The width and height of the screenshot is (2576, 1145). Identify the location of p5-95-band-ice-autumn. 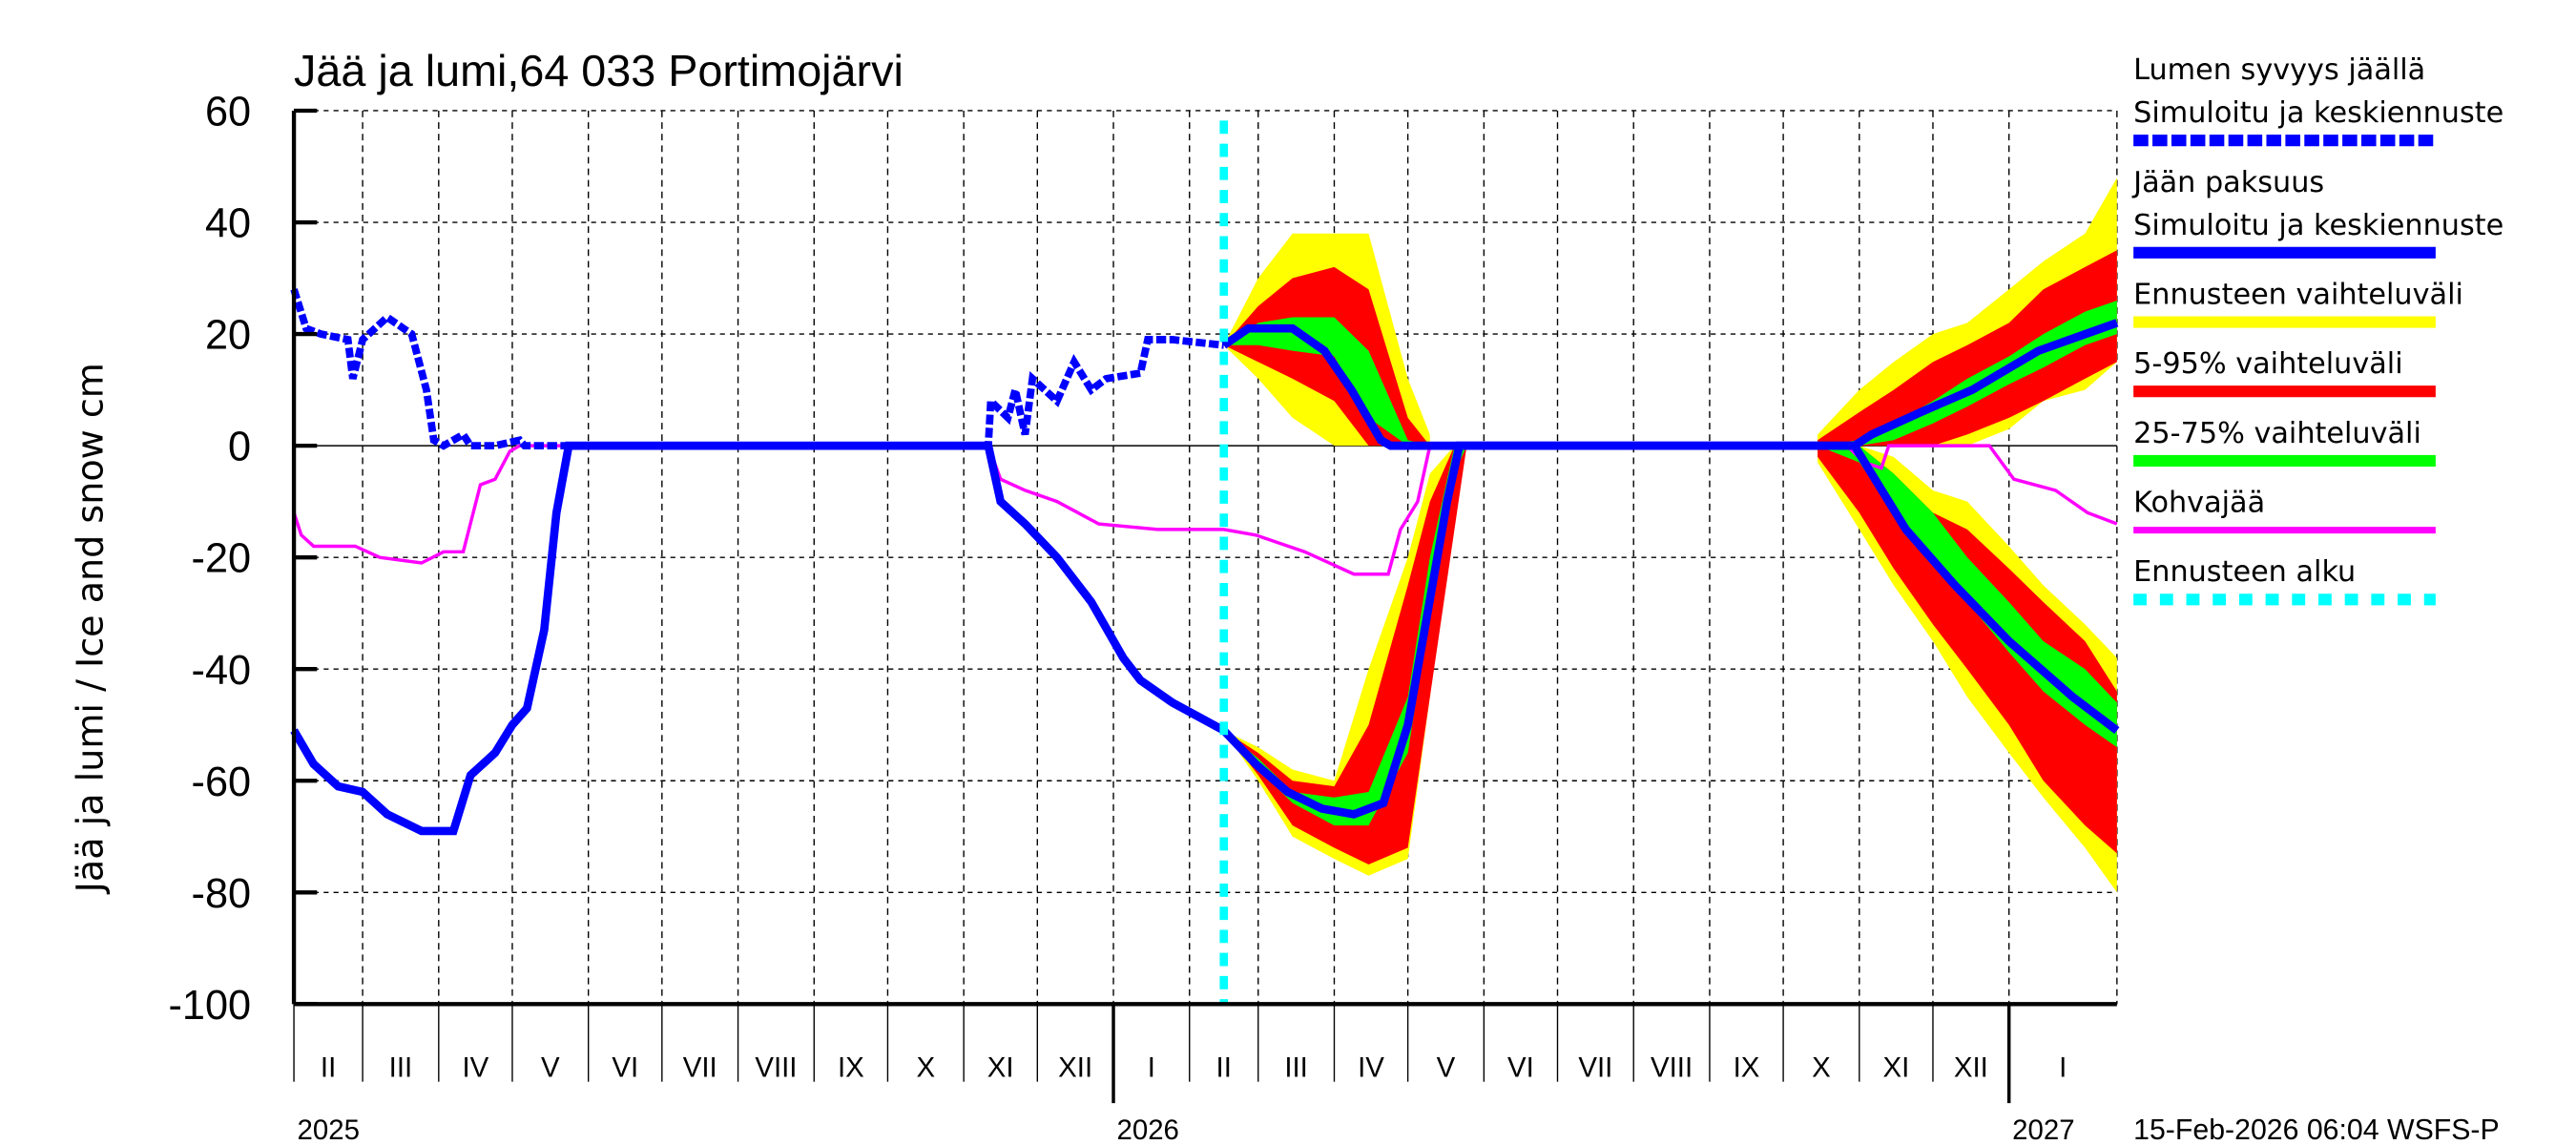
(1967, 650).